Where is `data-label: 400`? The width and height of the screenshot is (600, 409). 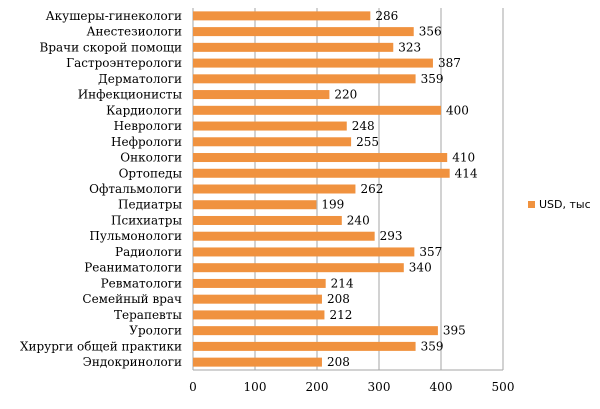
data-label: 400 is located at coordinates (457, 110).